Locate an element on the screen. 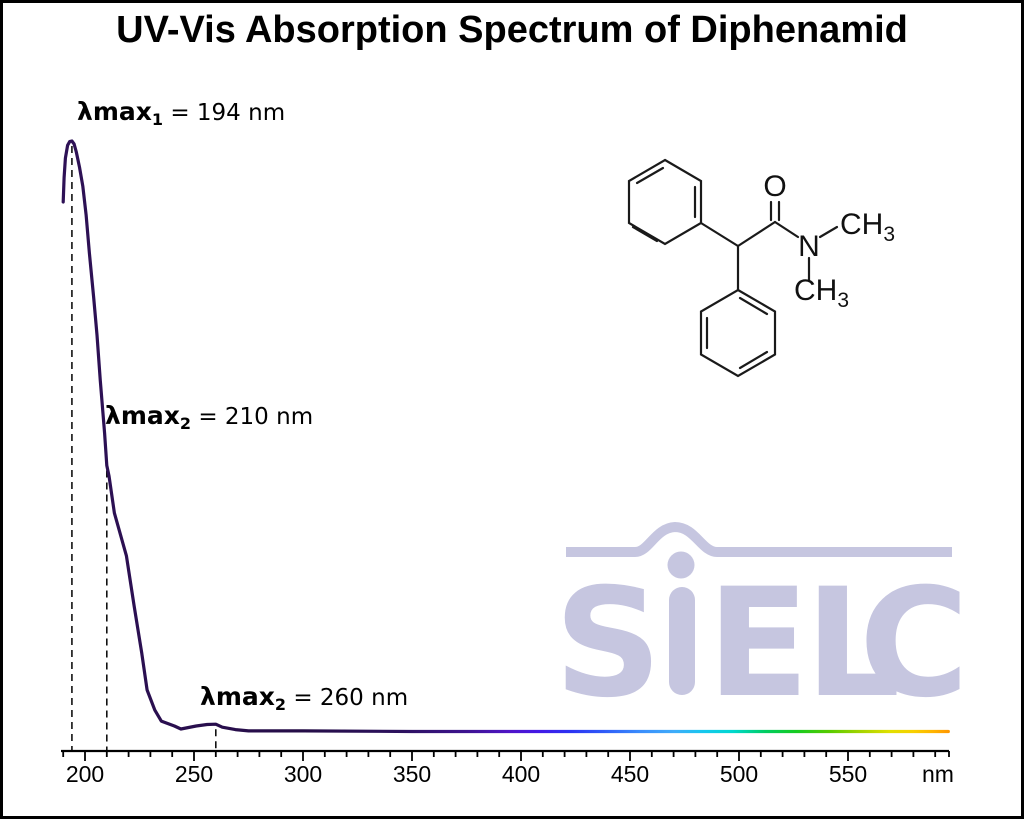 This screenshot has height=819, width=1024. watermark-letter-s: S is located at coordinates (608, 644).